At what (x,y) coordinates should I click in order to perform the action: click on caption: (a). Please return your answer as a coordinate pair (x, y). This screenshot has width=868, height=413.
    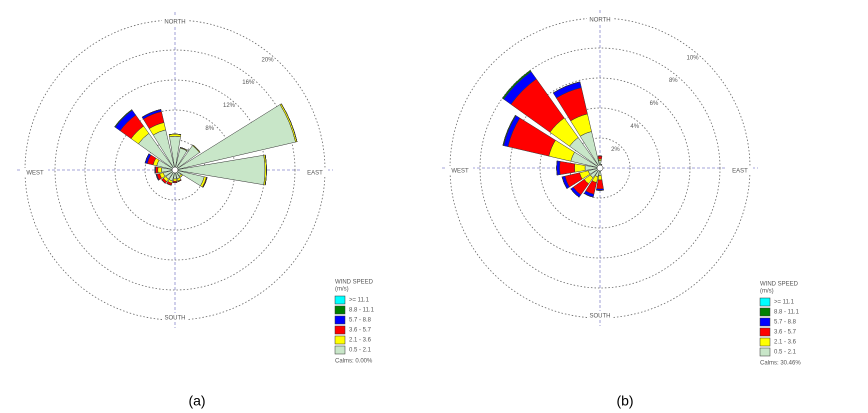
    Looking at the image, I should click on (196, 401).